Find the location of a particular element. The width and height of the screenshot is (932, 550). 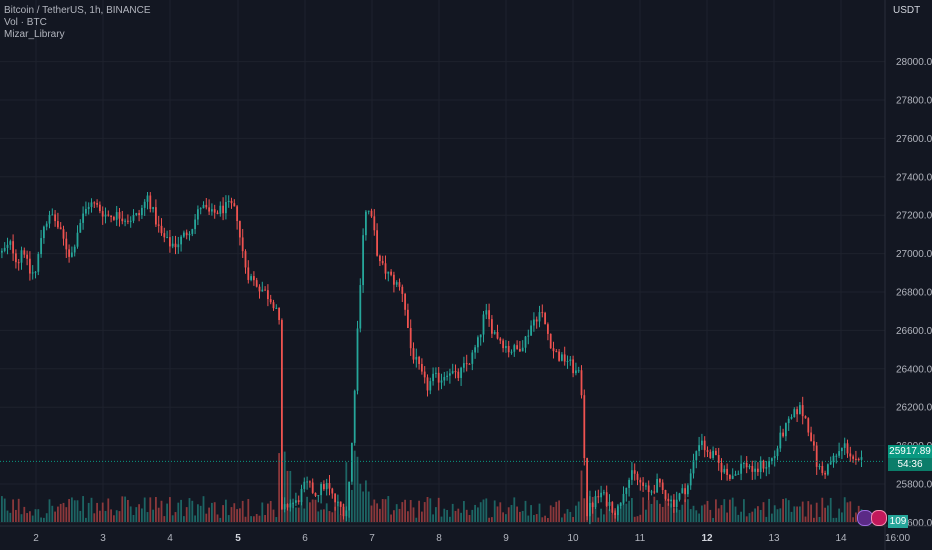

x-tick-label: 11 is located at coordinates (640, 538).